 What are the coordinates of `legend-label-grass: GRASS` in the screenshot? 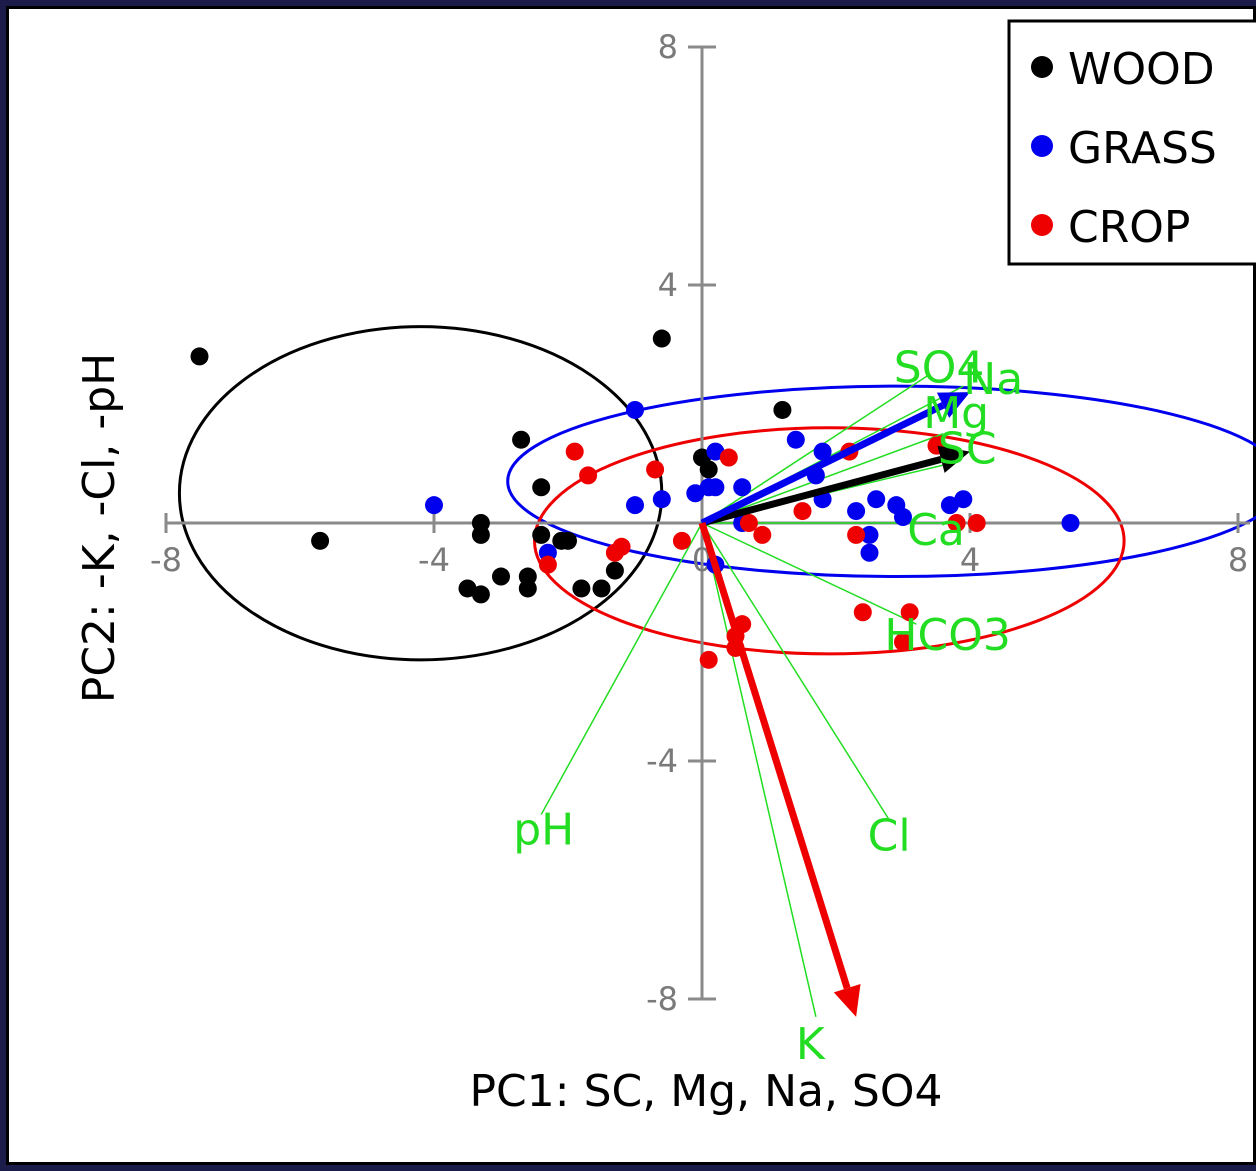 It's located at (1142, 148).